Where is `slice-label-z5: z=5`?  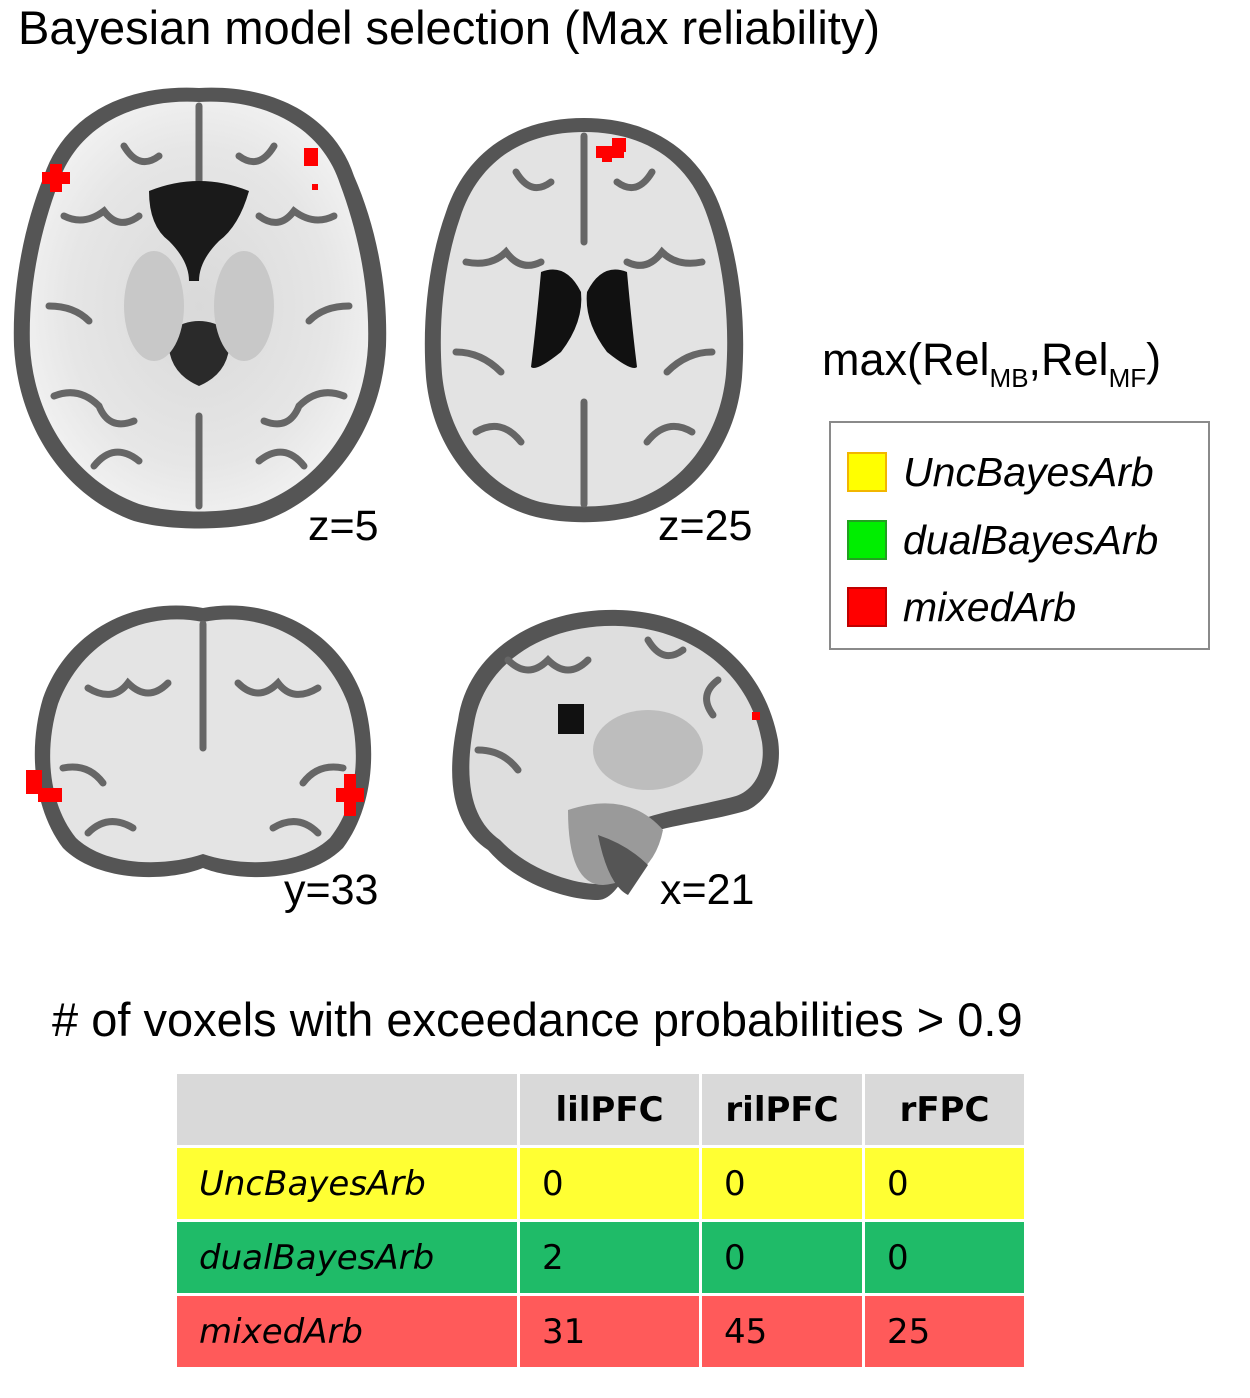 slice-label-z5: z=5 is located at coordinates (343, 526).